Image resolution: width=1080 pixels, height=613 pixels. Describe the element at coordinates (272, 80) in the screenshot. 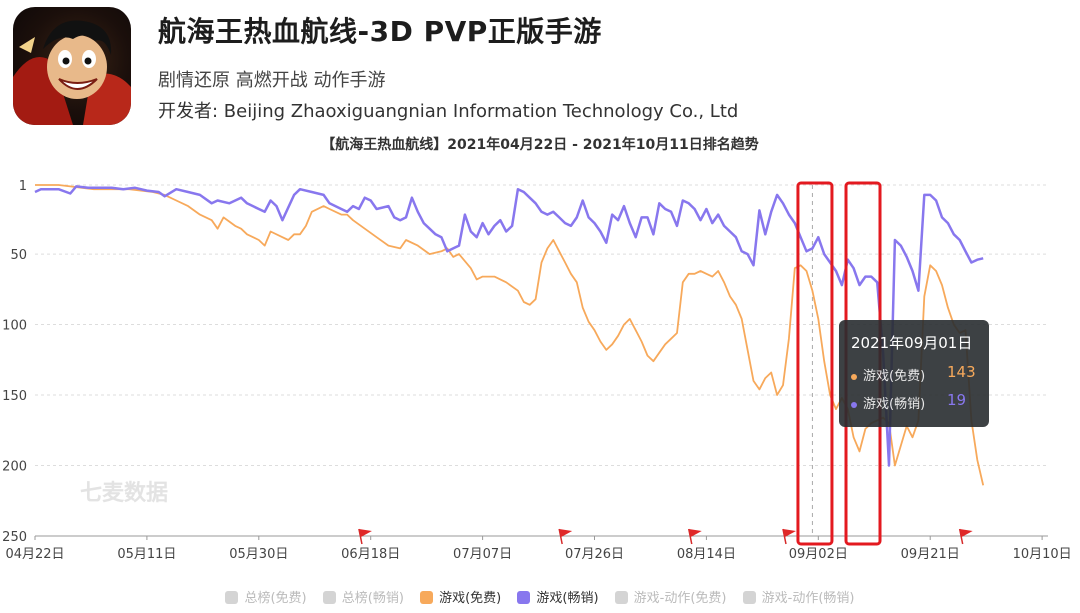

I see `app-tagline: 剧情还原 高燃开战 动作手游` at that location.